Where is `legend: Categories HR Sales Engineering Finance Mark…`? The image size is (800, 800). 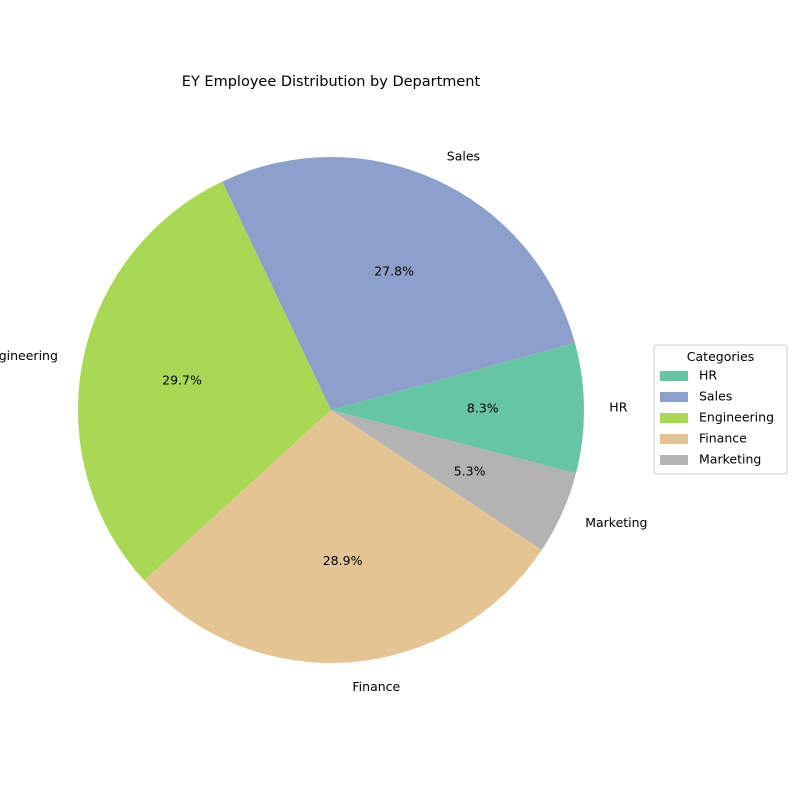
legend: Categories HR Sales Engineering Finance Mark… is located at coordinates (720, 409).